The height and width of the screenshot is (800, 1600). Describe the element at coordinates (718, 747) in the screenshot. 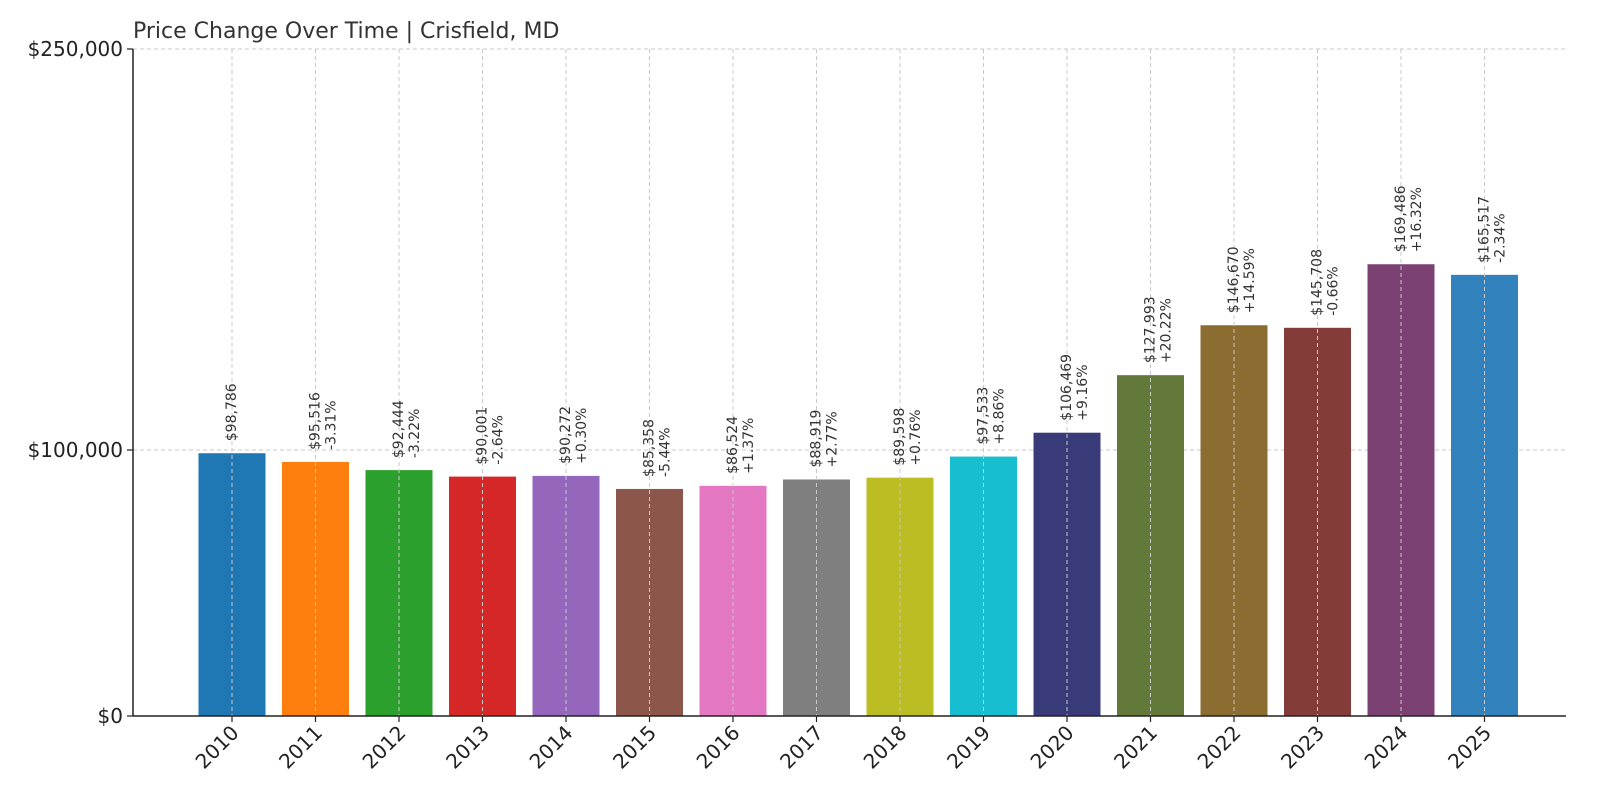

I see `x-tick-label: 2016` at that location.